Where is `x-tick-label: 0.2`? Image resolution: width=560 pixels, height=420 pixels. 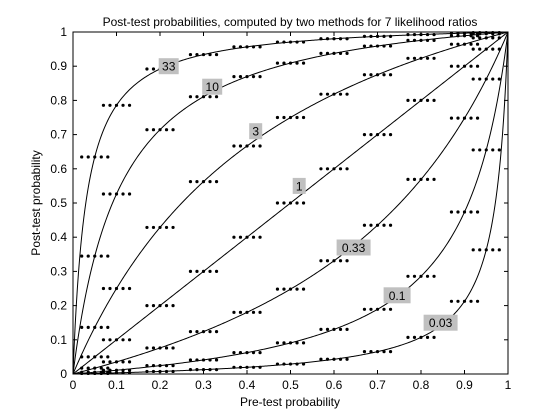 x-tick-label: 0.2 is located at coordinates (160, 385).